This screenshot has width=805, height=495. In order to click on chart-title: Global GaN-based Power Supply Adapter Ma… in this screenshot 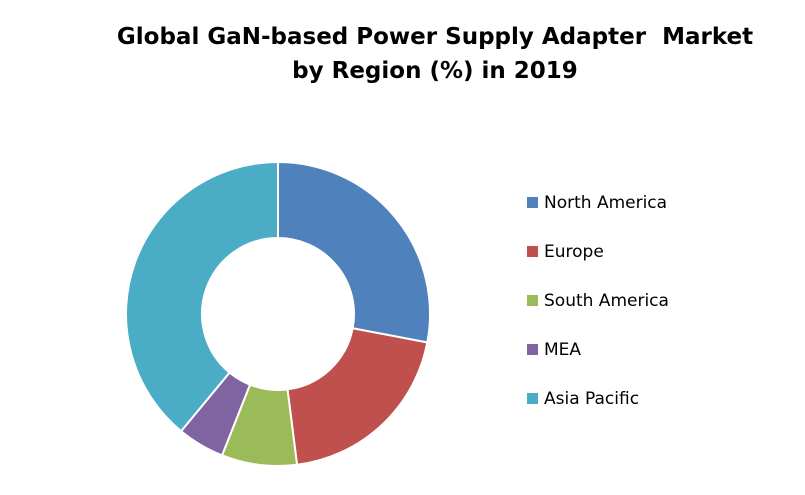, I will do `click(432, 54)`.